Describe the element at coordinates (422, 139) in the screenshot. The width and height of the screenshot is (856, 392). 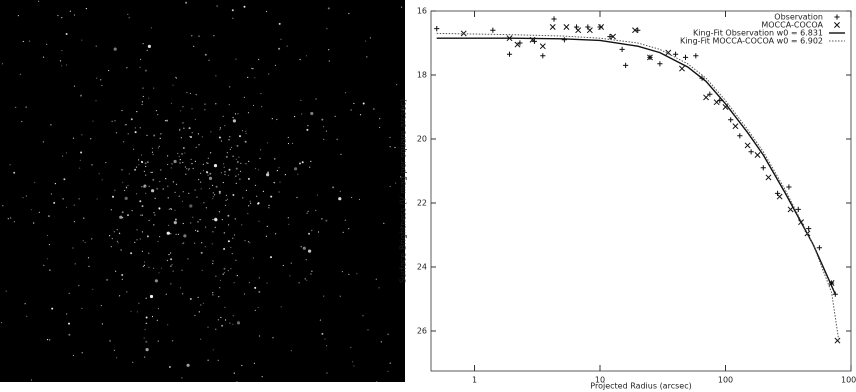
I see `y-tick-label: 20` at that location.